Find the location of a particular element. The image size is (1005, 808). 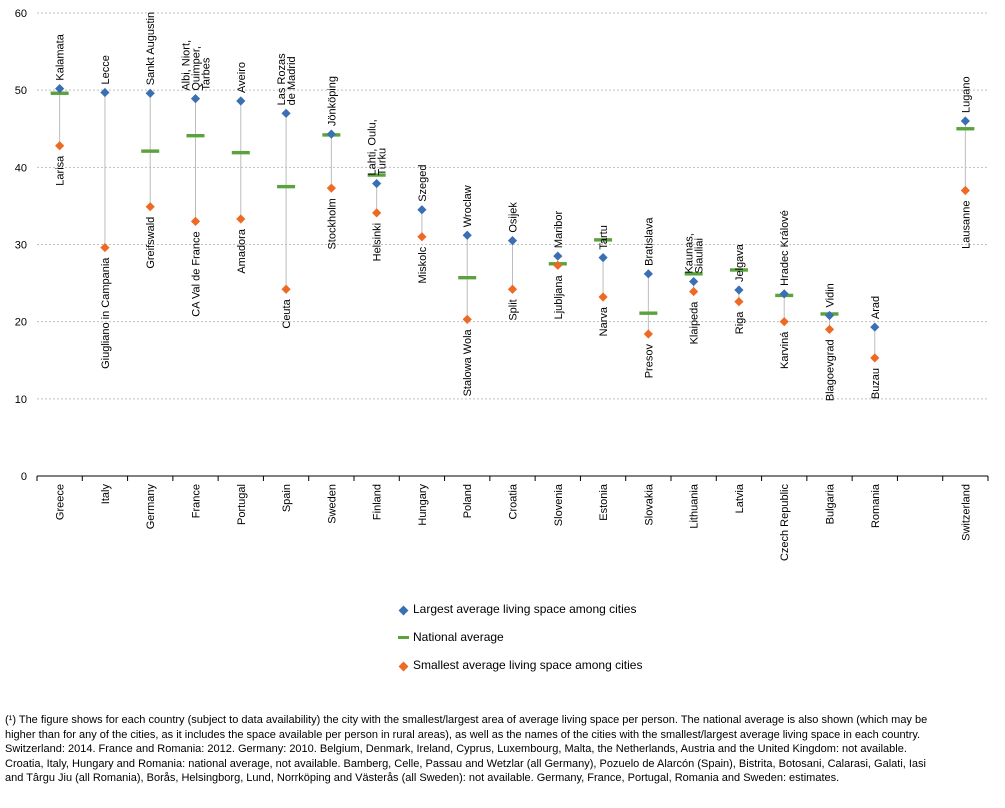

largest-city-label: Quimper, is located at coordinates (197, 68).